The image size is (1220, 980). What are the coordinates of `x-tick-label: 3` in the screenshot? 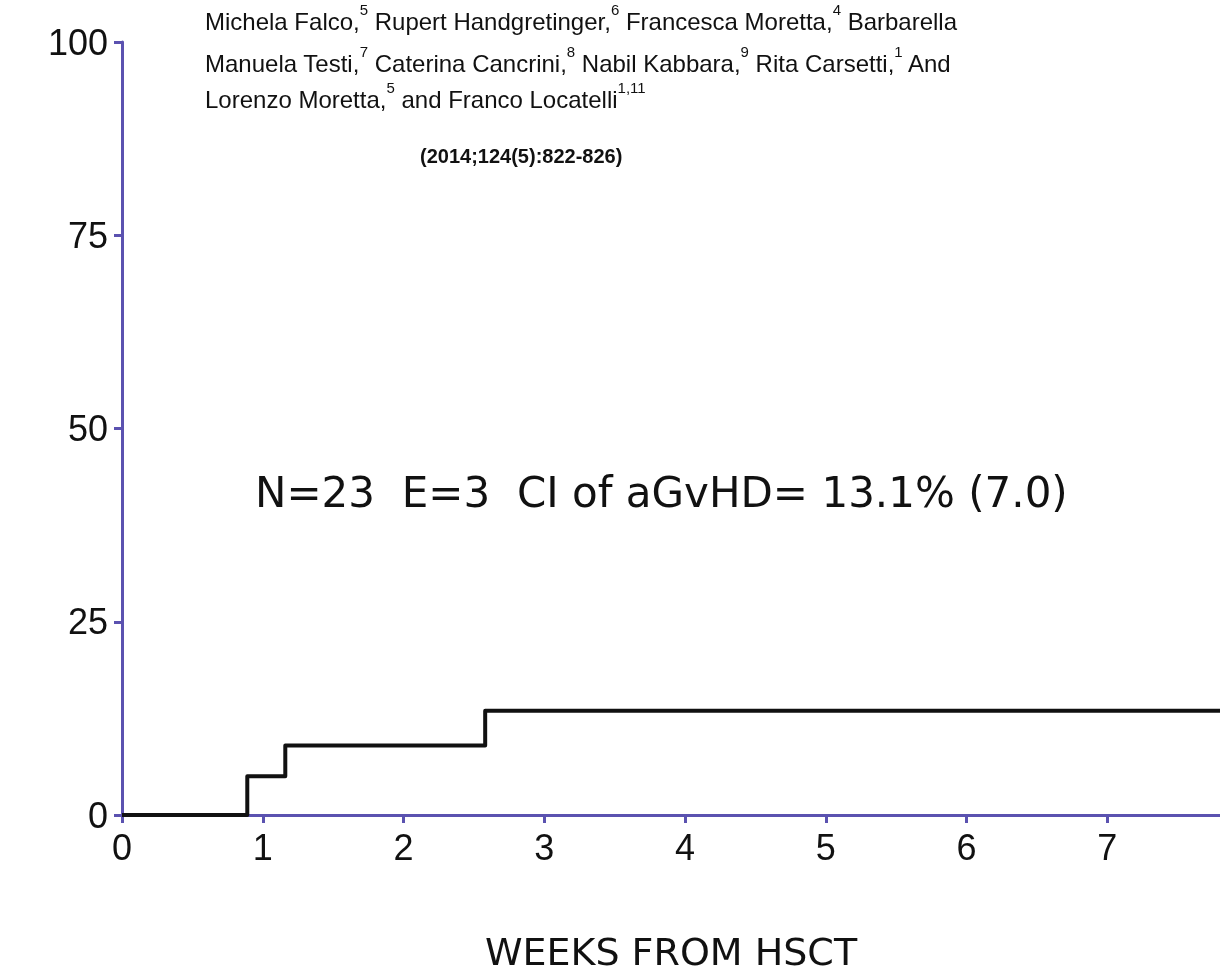 It's located at (544, 847).